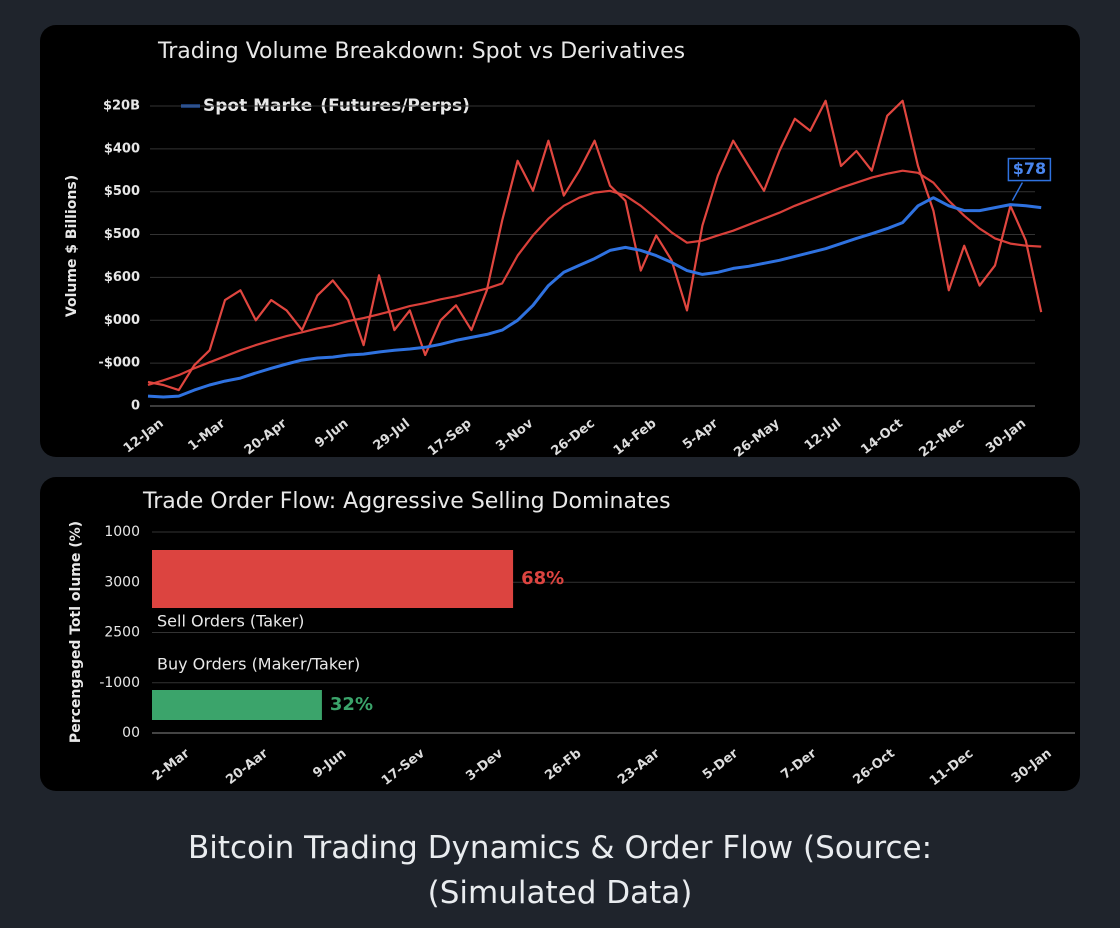  What do you see at coordinates (351, 704) in the screenshot?
I see `bar-value-label: 32%` at bounding box center [351, 704].